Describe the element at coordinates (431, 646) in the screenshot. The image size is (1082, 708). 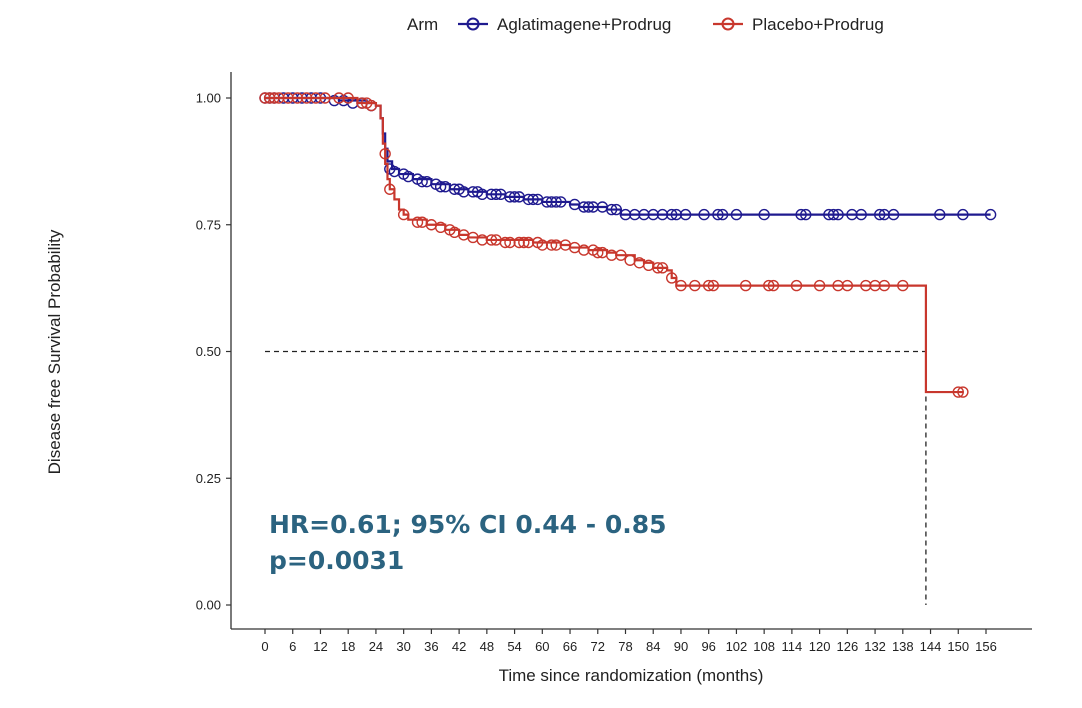
I see `x-tick-label: 36` at that location.